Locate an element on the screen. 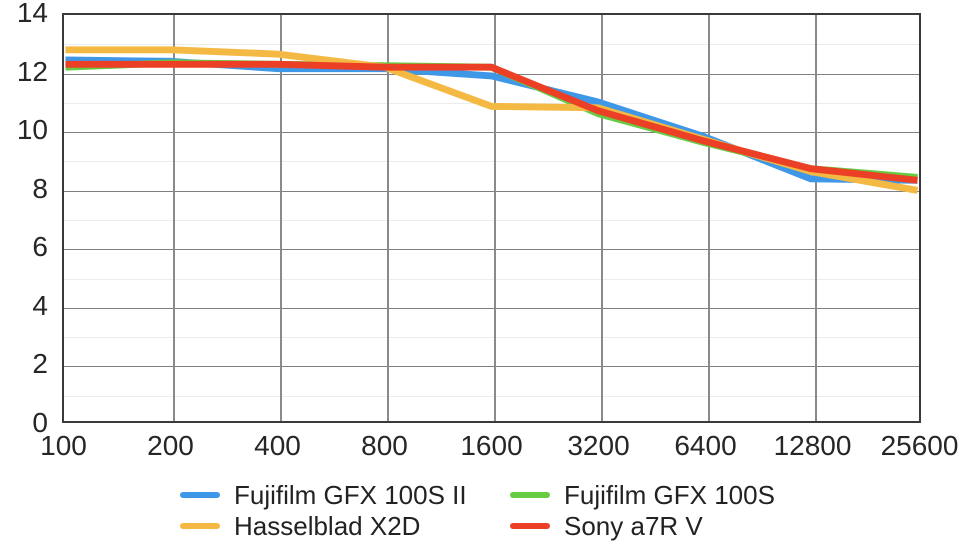 The width and height of the screenshot is (970, 546). x-axis-tick-label: 25600 is located at coordinates (919, 445).